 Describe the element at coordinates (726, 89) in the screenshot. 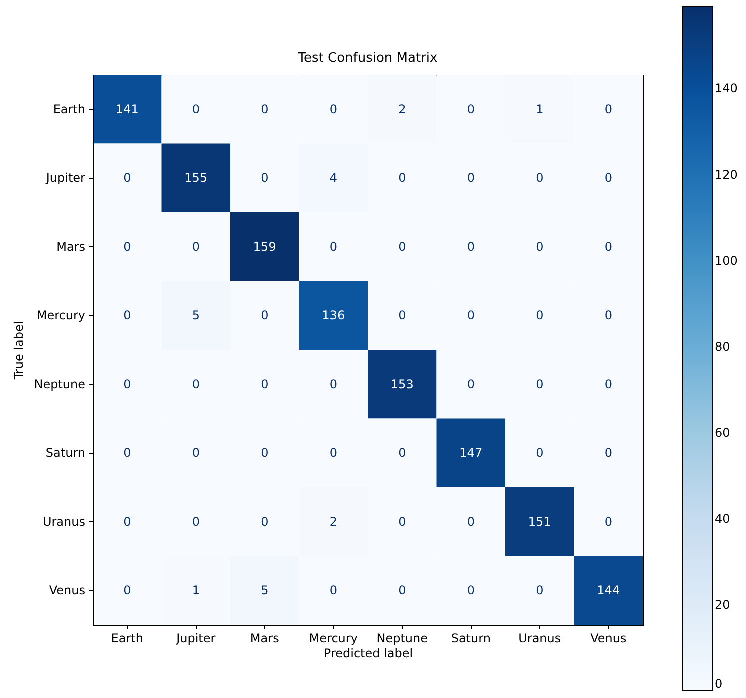

I see `color-bar-label: 140` at that location.